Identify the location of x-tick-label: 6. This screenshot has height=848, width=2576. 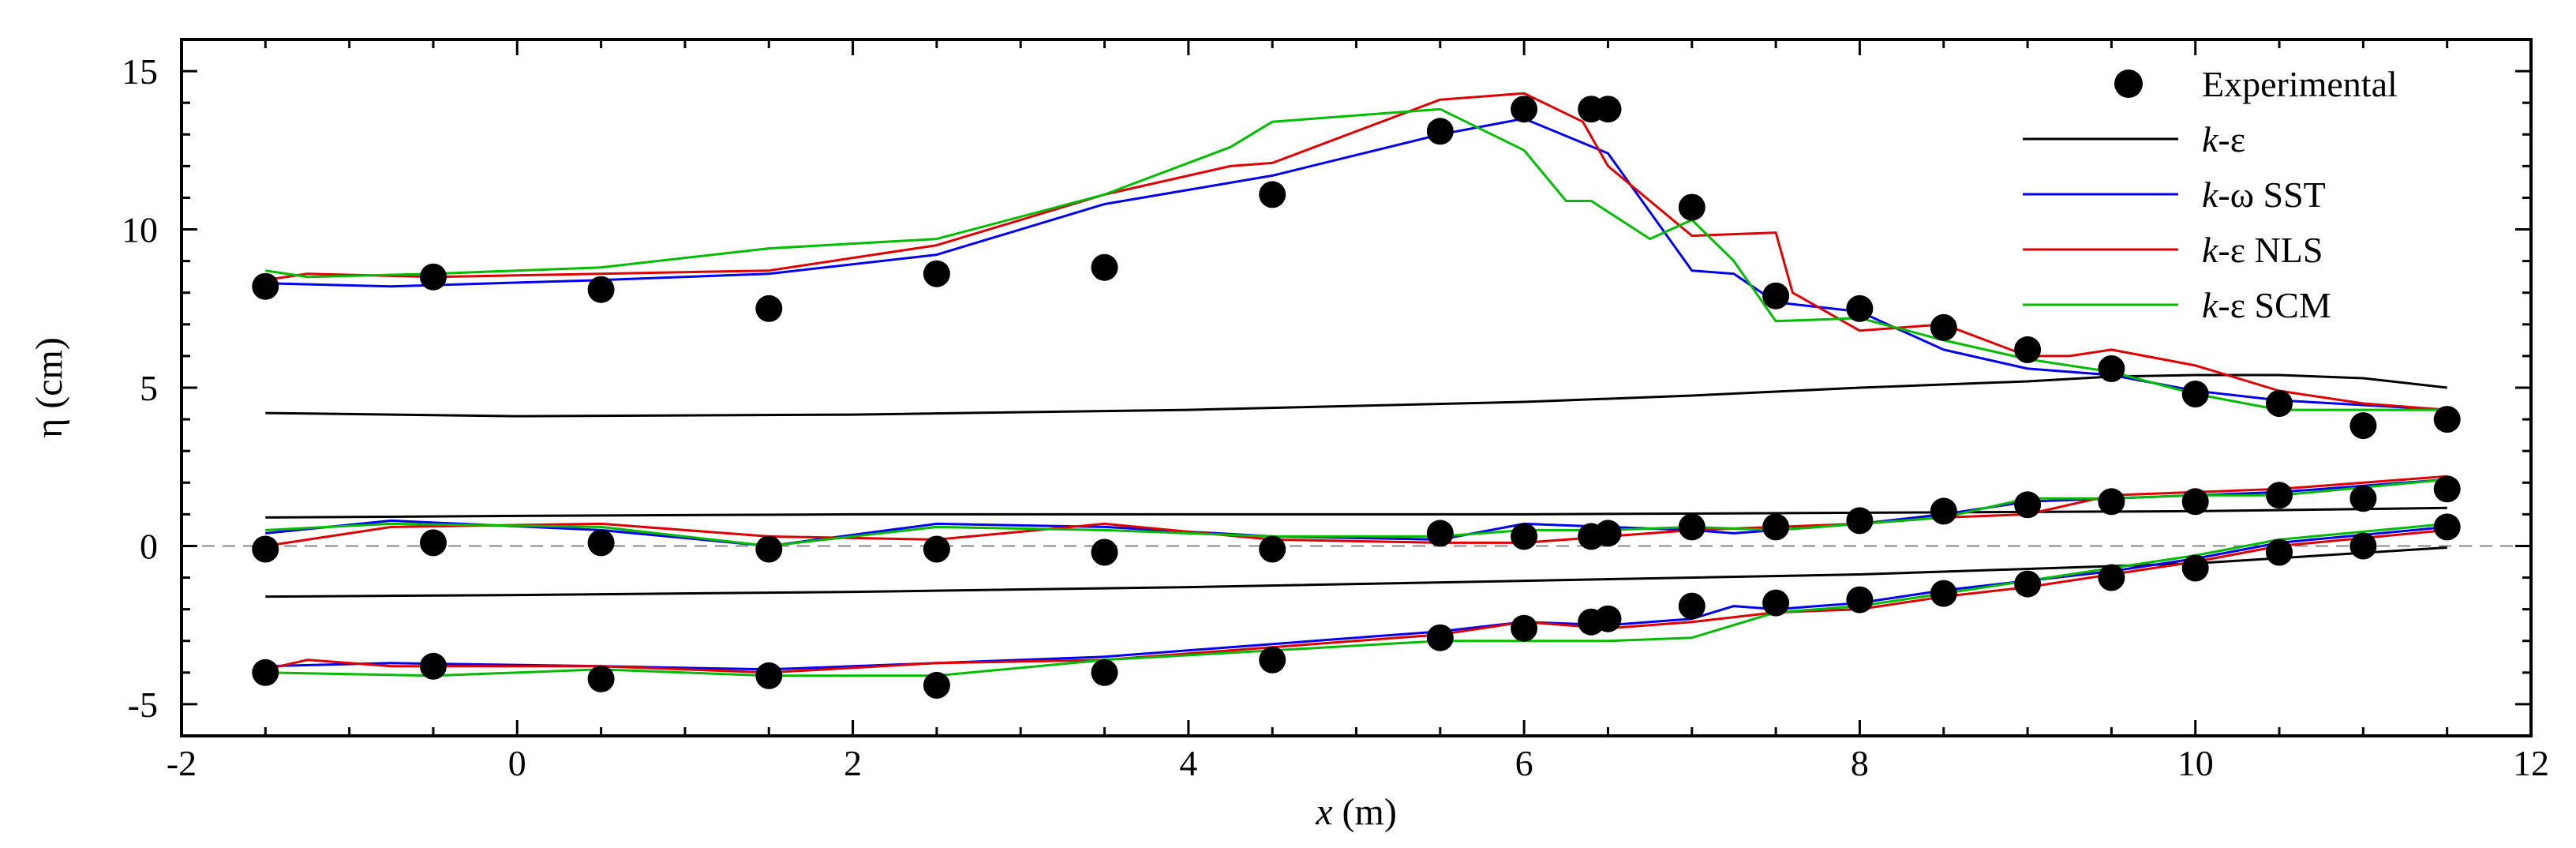
(1524, 763).